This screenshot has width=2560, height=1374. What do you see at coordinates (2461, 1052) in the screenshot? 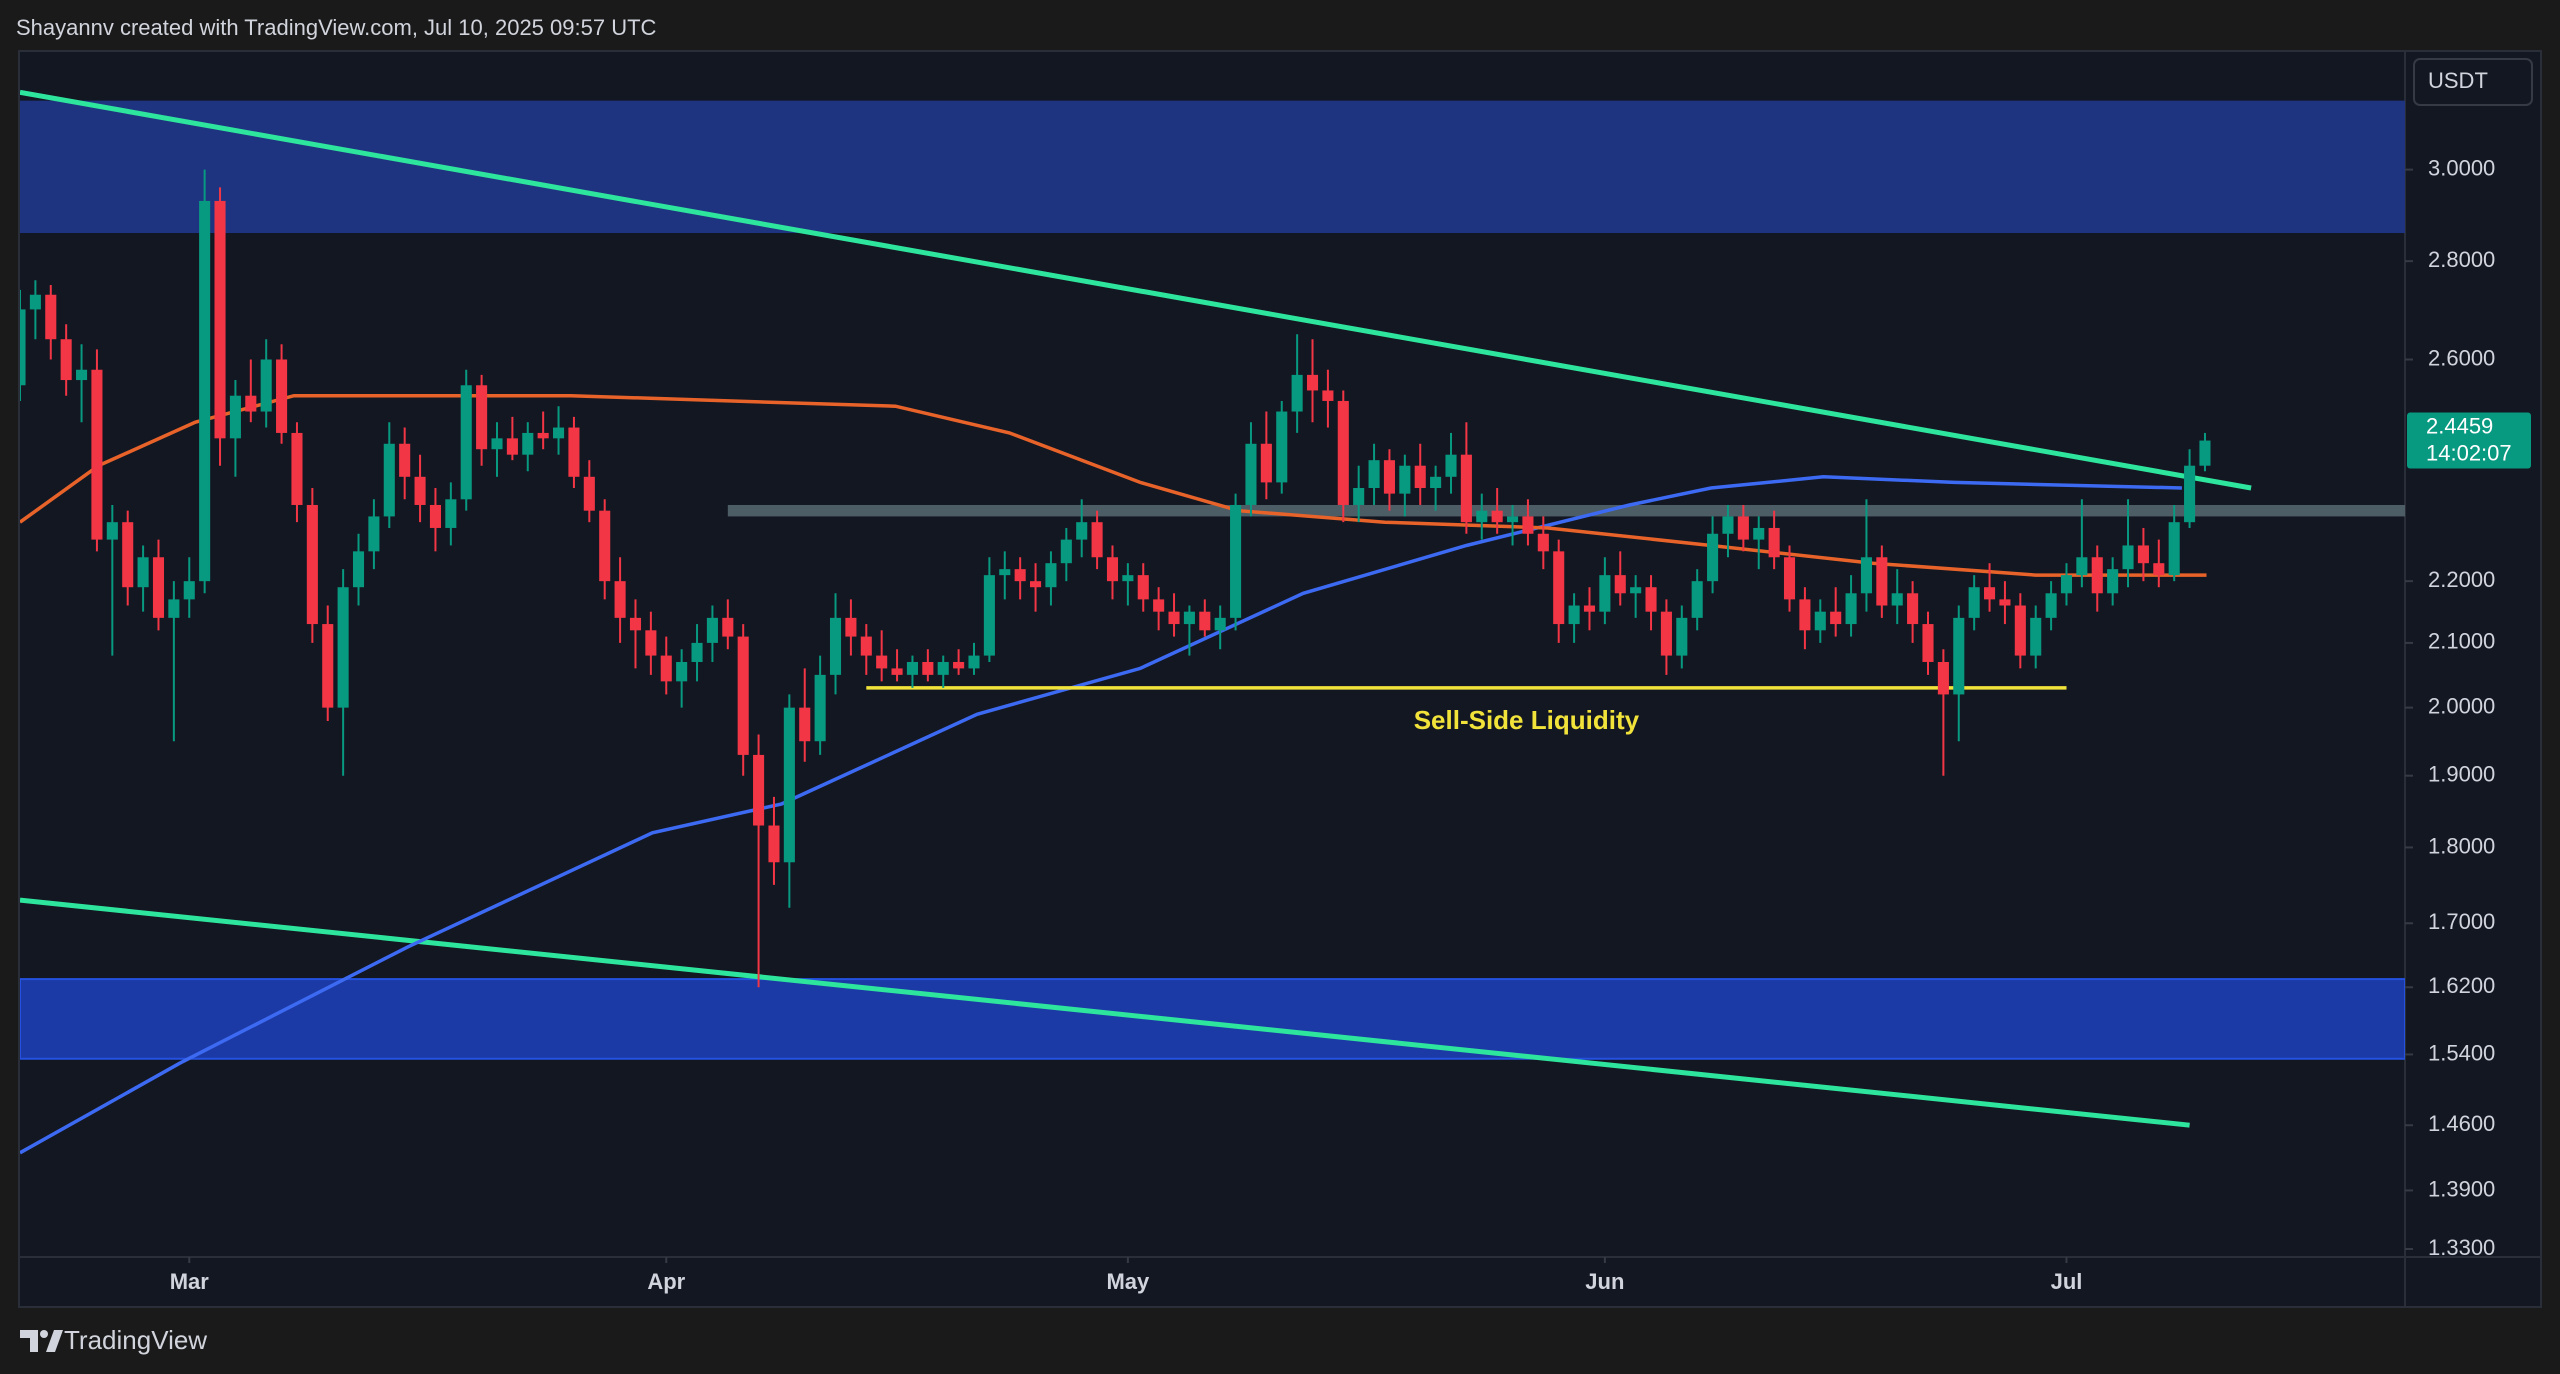
I see `y-tick-label: 1.5400` at bounding box center [2461, 1052].